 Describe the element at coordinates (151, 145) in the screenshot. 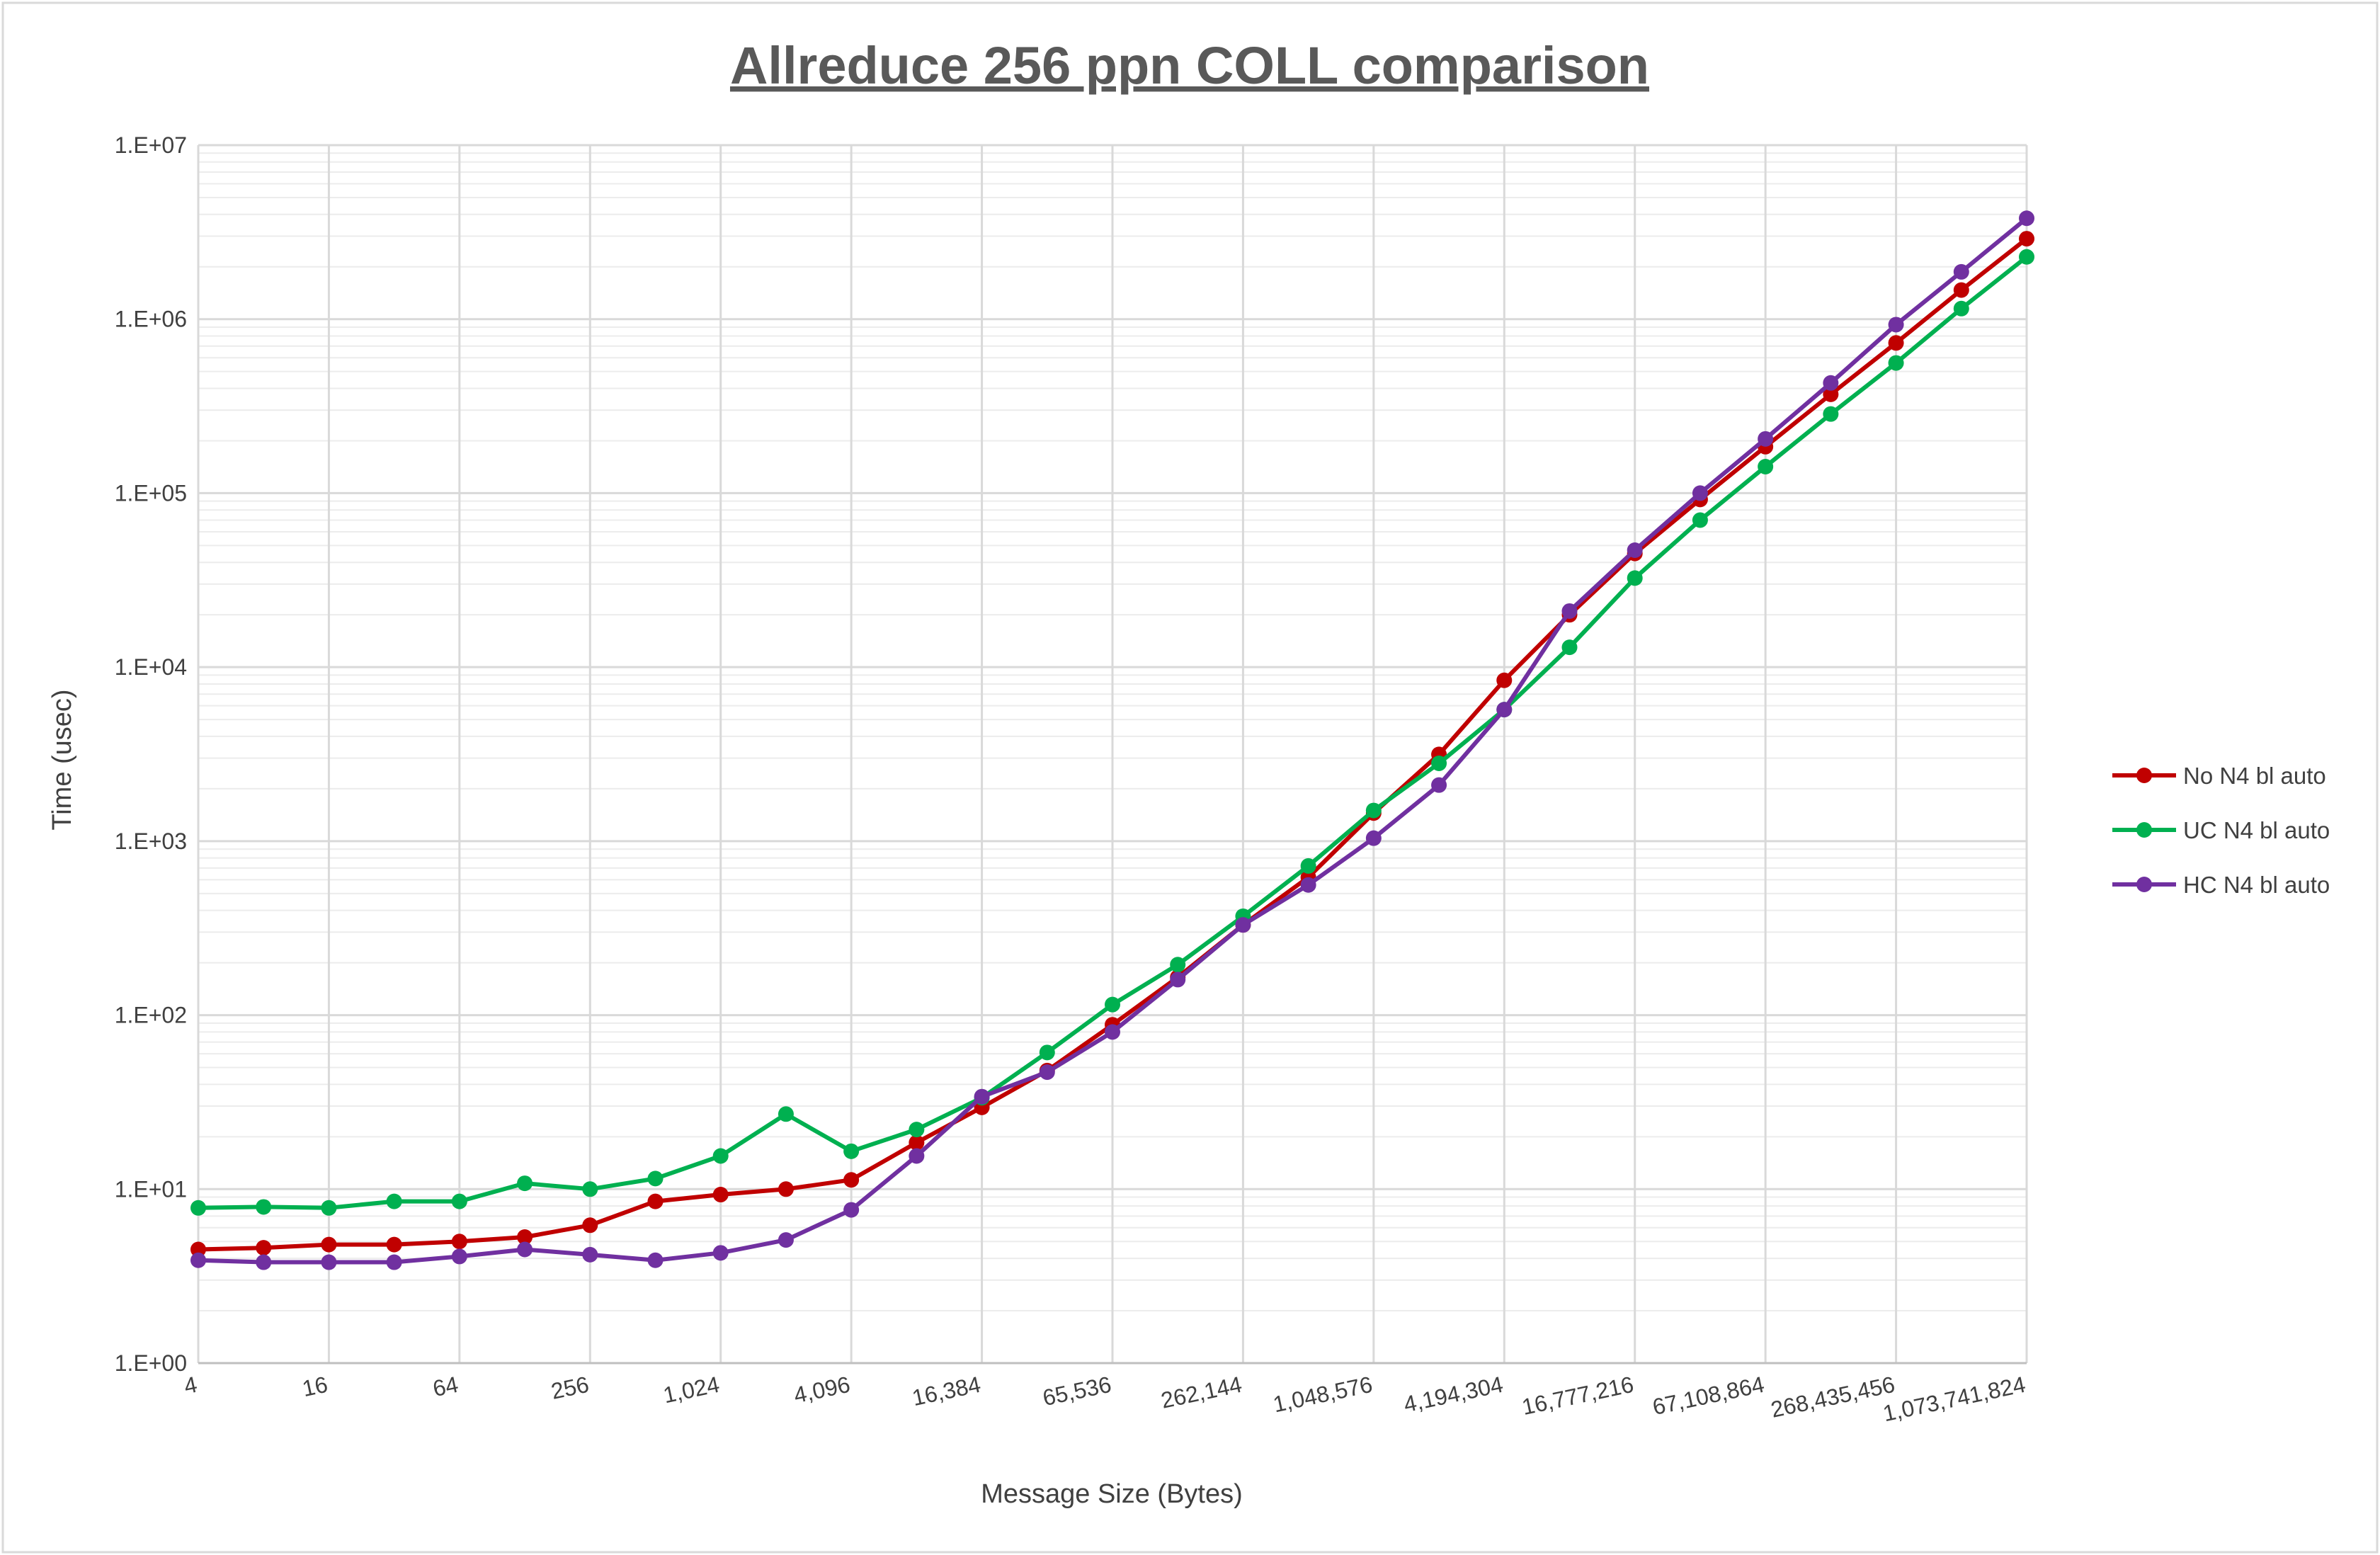

I see `y-tick-label: 1.E+07` at that location.